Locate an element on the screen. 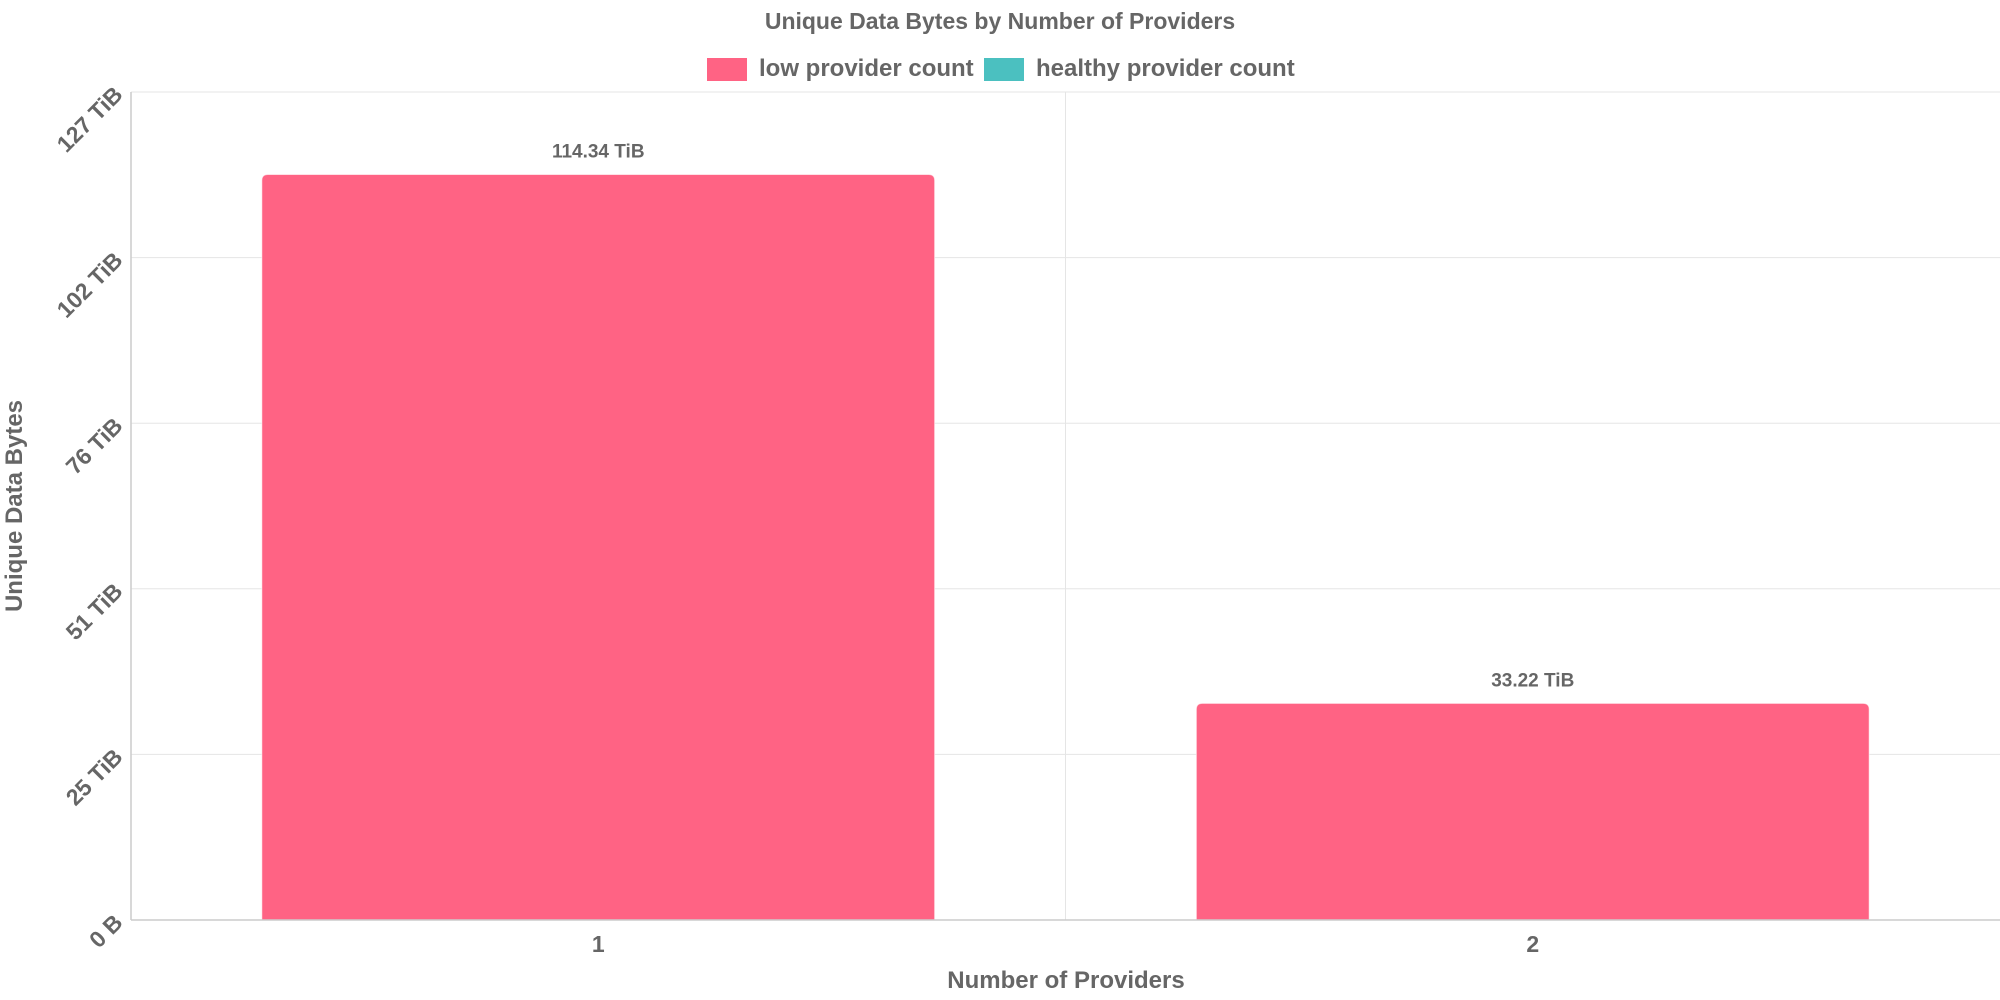  y-tick-label: 51 TiB is located at coordinates (94, 611).